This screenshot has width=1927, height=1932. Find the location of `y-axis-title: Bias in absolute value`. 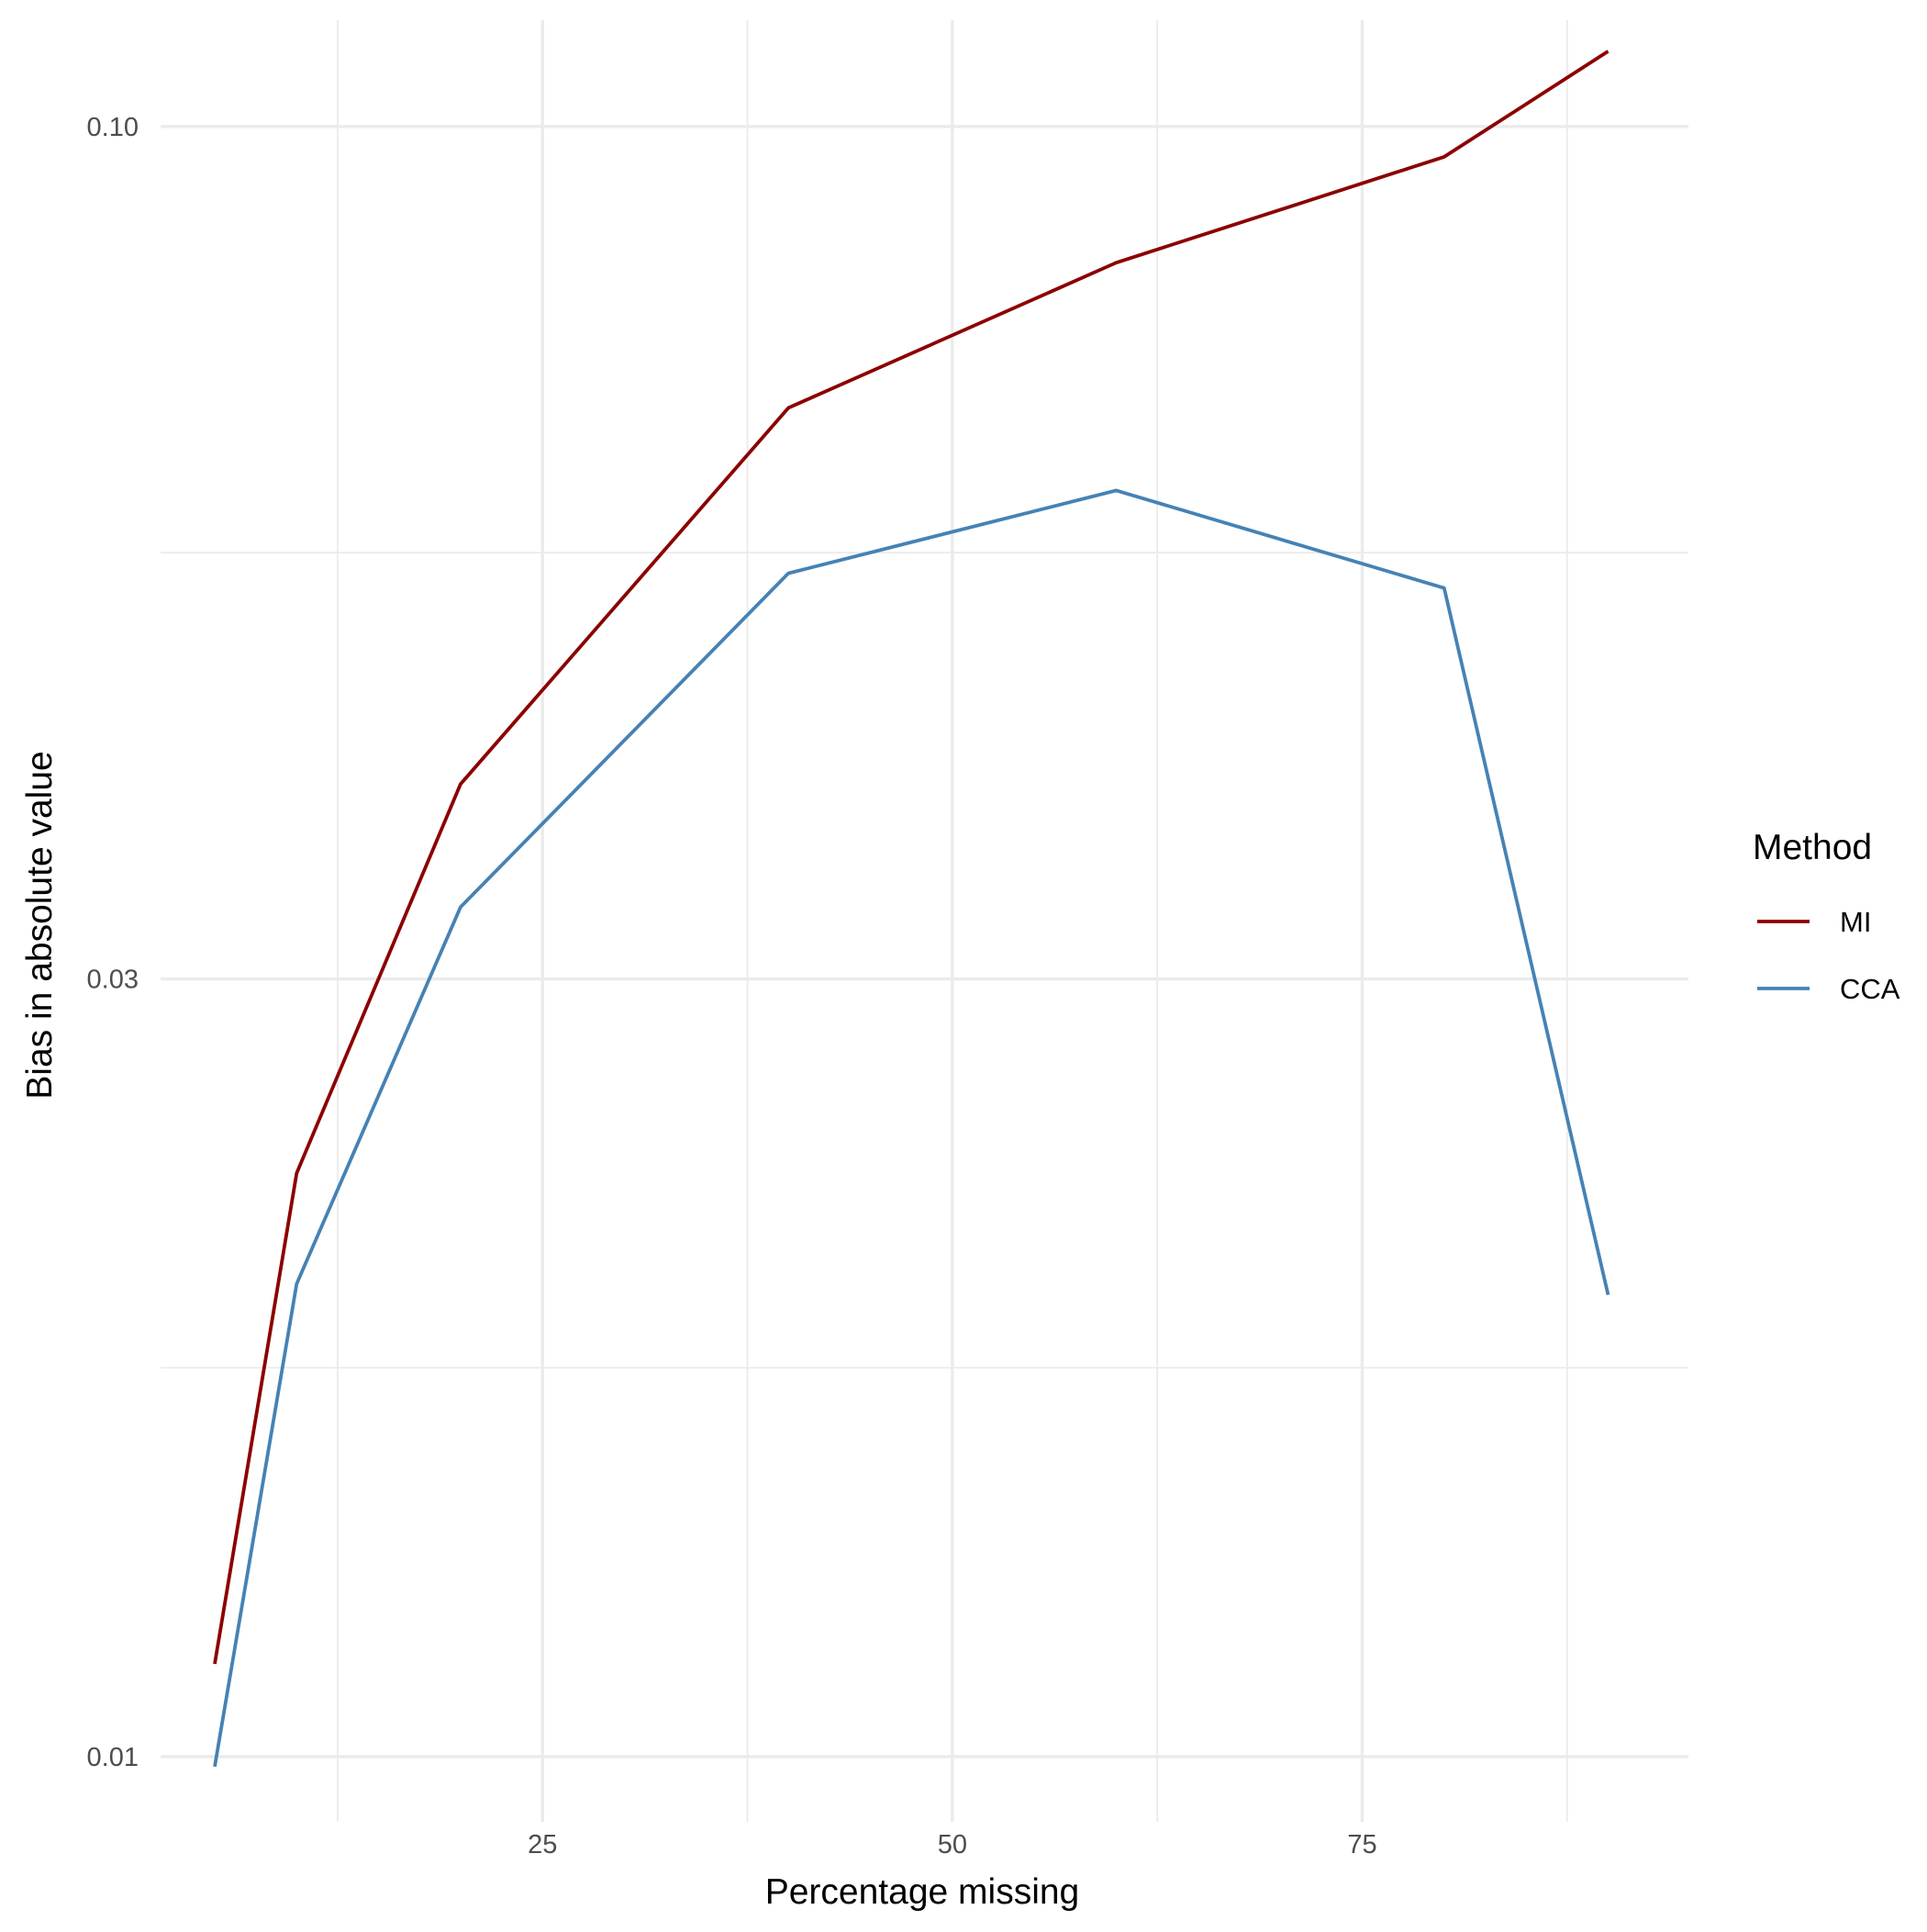

y-axis-title: Bias in absolute value is located at coordinates (40, 925).